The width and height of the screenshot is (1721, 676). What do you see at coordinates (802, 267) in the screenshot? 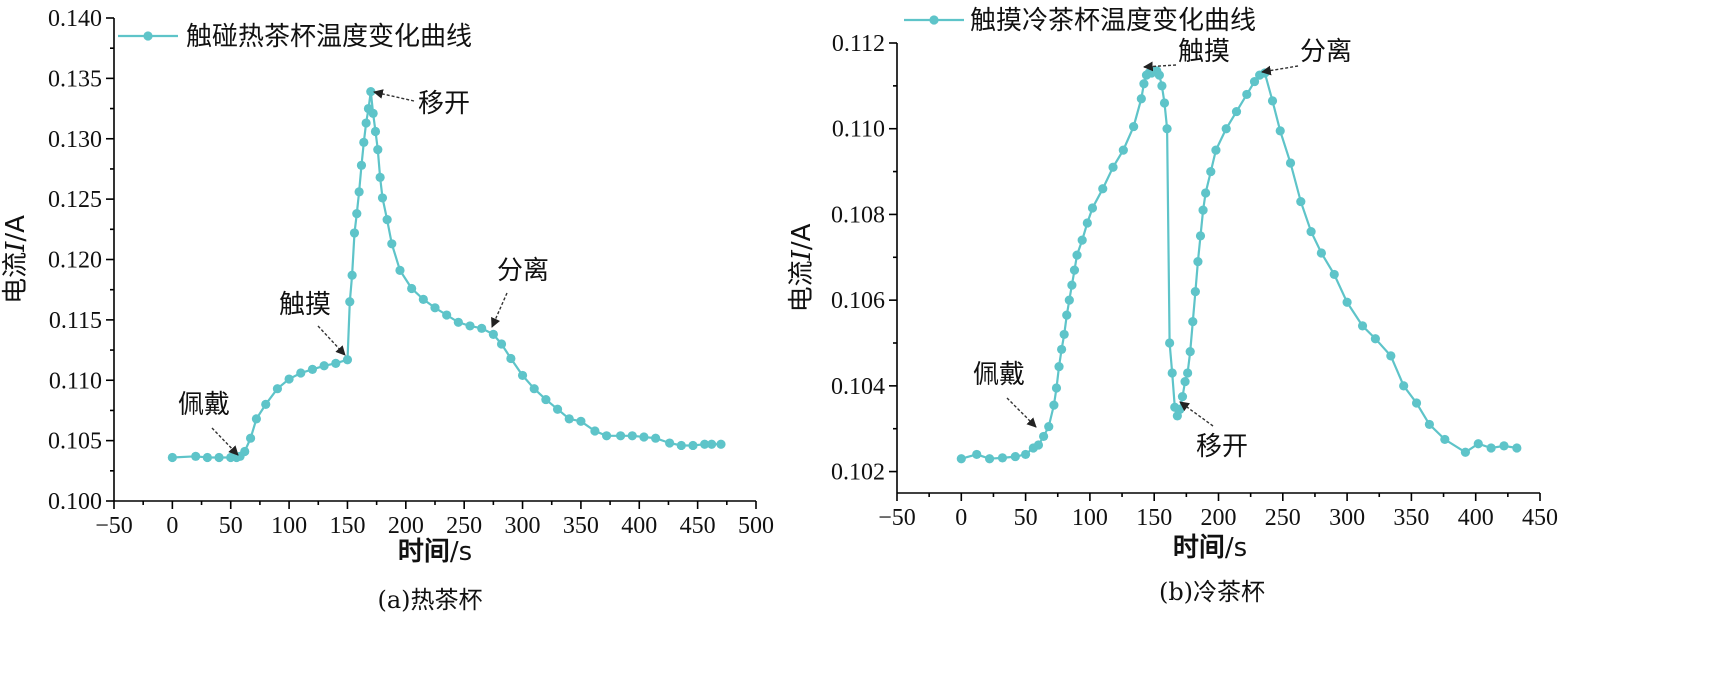
I see `y-axis-title: 电流I/A` at bounding box center [802, 267].